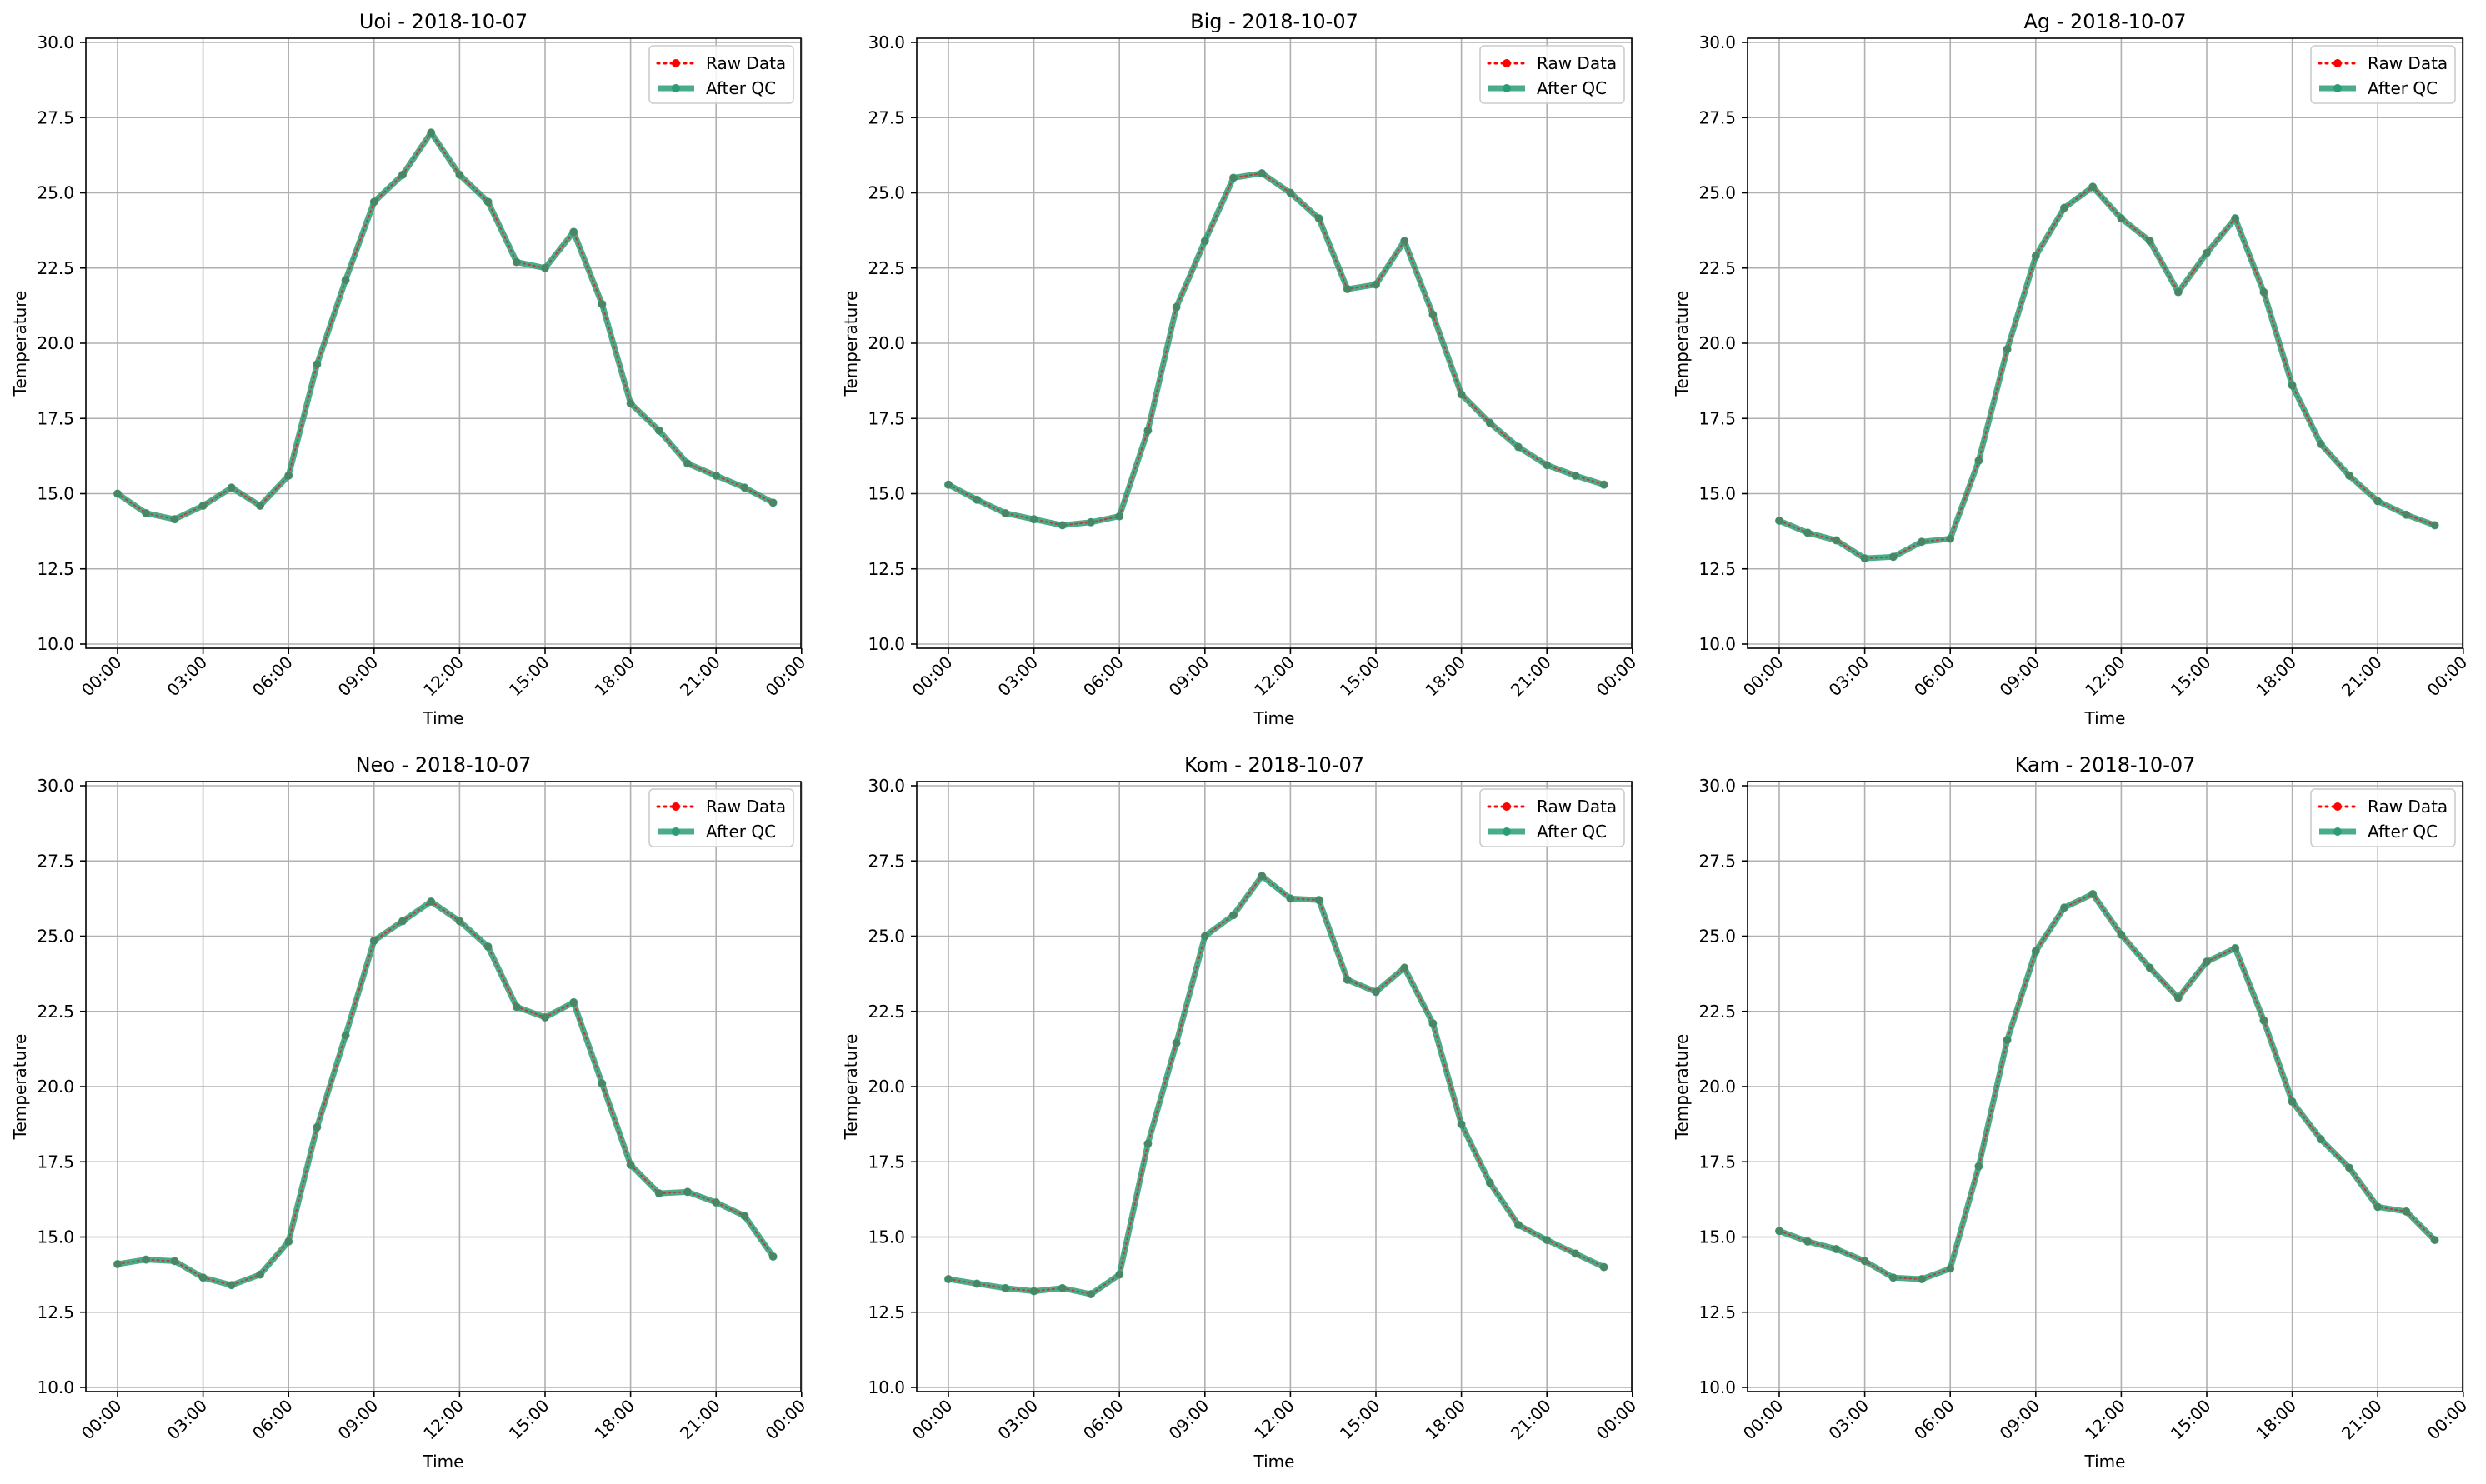 This screenshot has width=2486, height=1484. What do you see at coordinates (2104, 21) in the screenshot?
I see `subplot-title: Ag - 2018-10-07` at bounding box center [2104, 21].